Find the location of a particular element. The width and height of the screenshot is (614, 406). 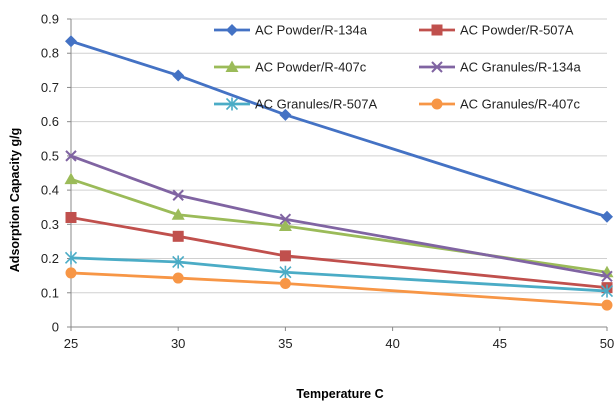

y-tick-label: 0.6 is located at coordinates (50, 121).